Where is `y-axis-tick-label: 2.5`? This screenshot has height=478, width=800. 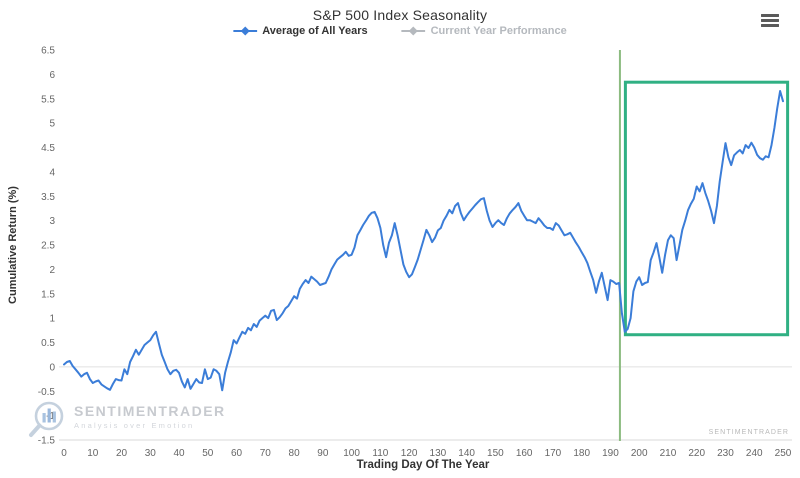
y-axis-tick-label: 2.5 is located at coordinates (48, 246).